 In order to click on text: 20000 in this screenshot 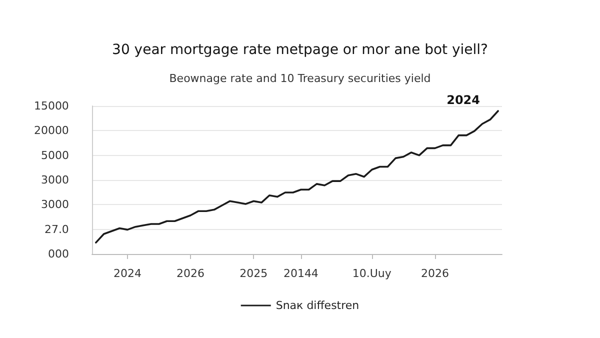, I will do `click(51, 131)`.